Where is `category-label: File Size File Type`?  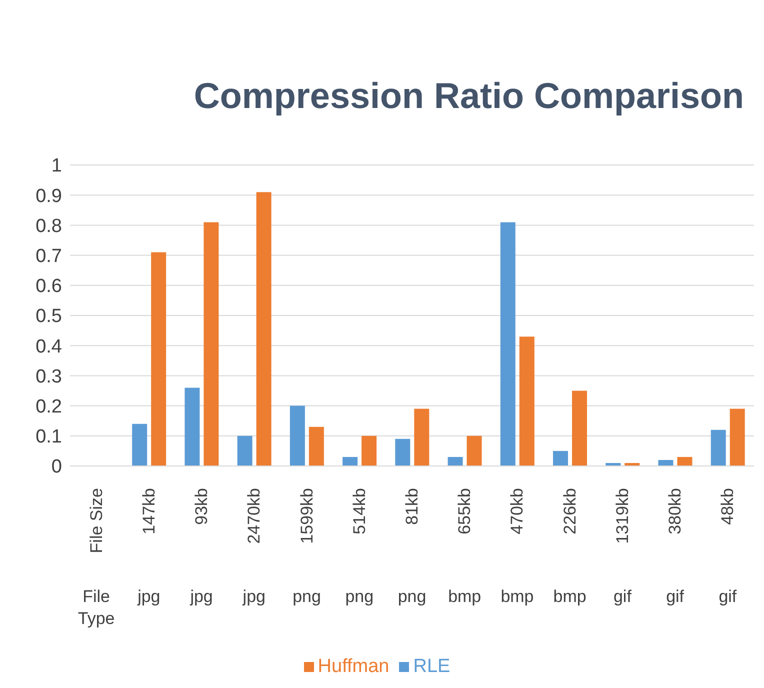
category-label: File Size File Type is located at coordinates (96, 558).